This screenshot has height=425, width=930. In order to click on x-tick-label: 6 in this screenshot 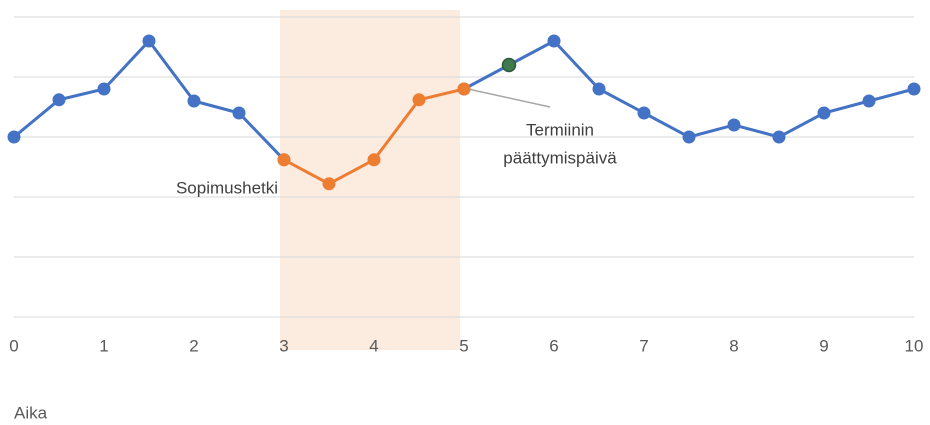, I will do `click(553, 345)`.